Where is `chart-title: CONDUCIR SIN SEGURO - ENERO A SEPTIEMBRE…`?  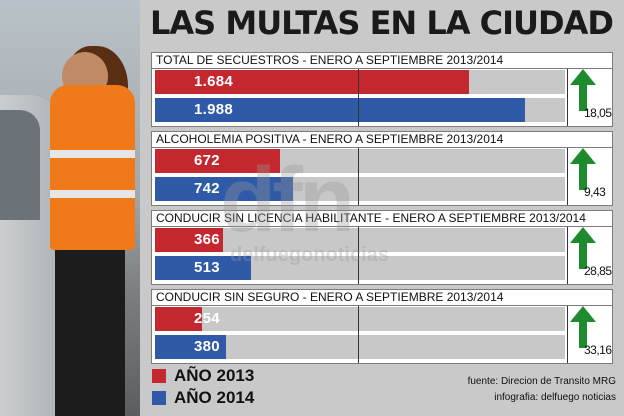
chart-title: CONDUCIR SIN SEGURO - ENERO A SEPTIEMBRE… is located at coordinates (330, 297).